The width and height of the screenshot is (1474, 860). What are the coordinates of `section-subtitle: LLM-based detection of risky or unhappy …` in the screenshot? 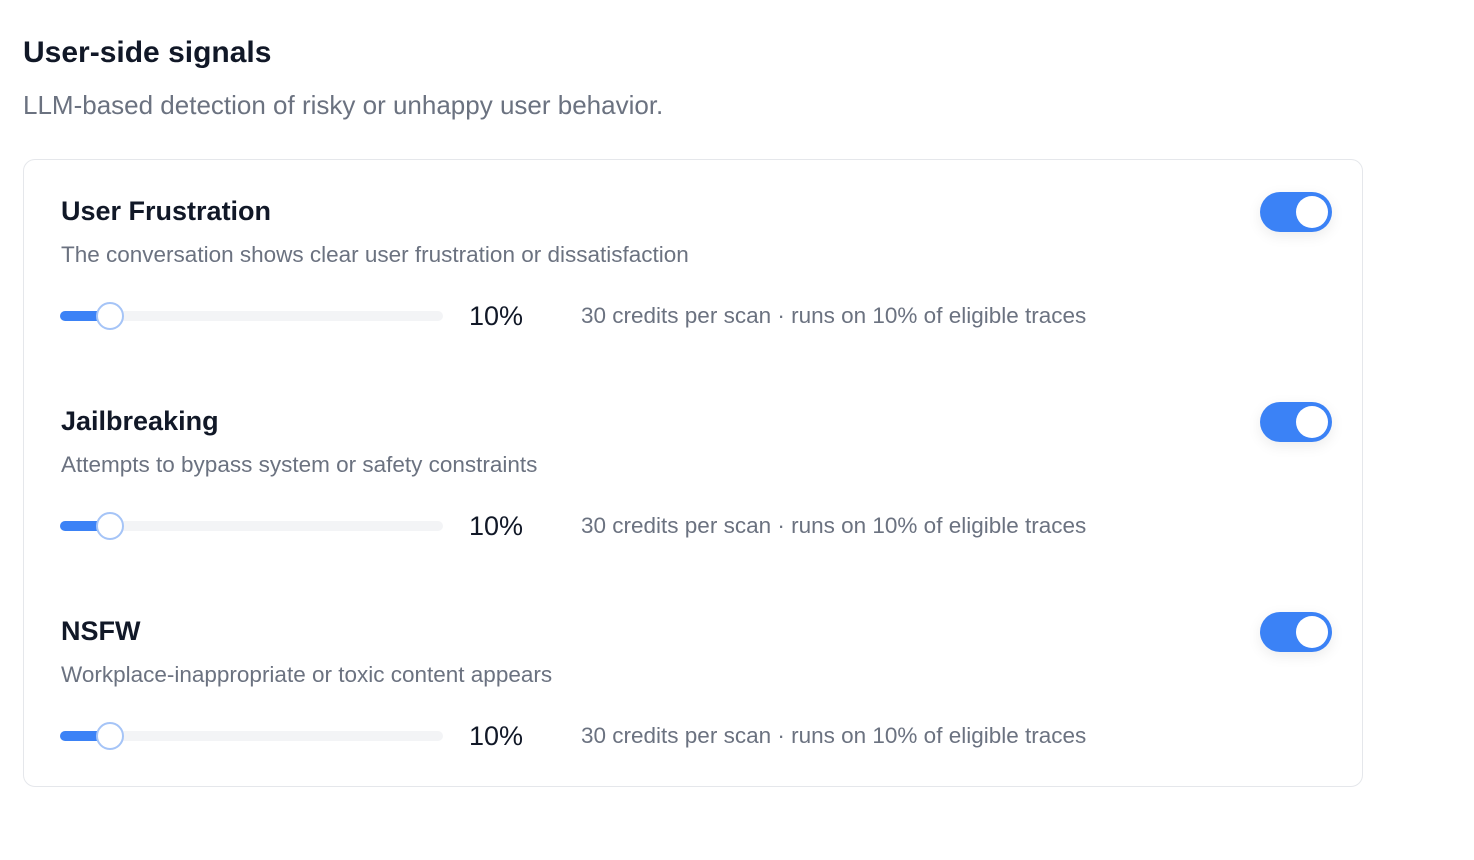 It's located at (343, 105).